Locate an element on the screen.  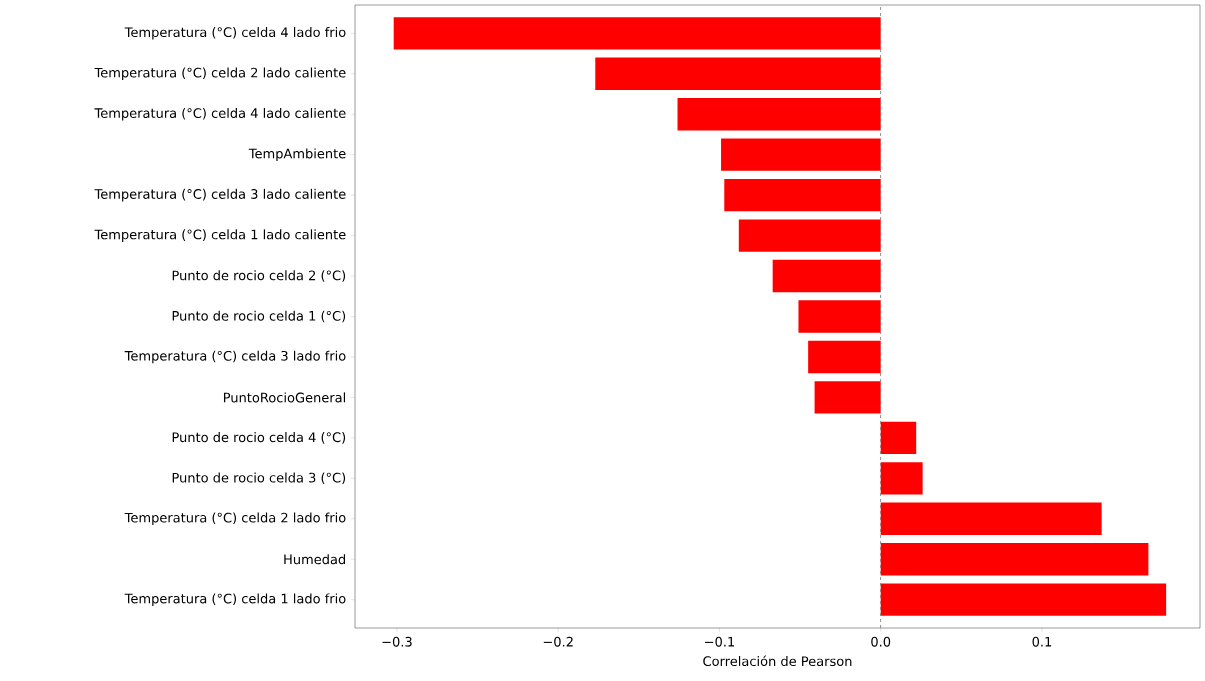
y-tick-label: Temperatura (°C) celda 3 lado frio is located at coordinates (235, 357).